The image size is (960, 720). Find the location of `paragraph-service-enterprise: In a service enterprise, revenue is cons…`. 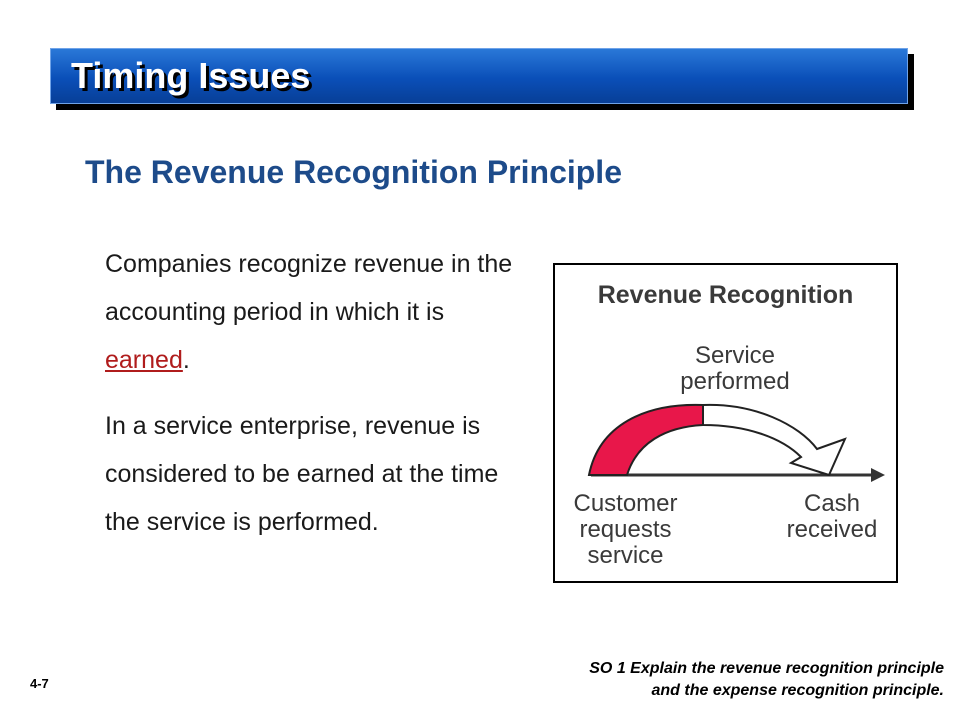

paragraph-service-enterprise: In a service enterprise, revenue is cons… is located at coordinates (302, 474).